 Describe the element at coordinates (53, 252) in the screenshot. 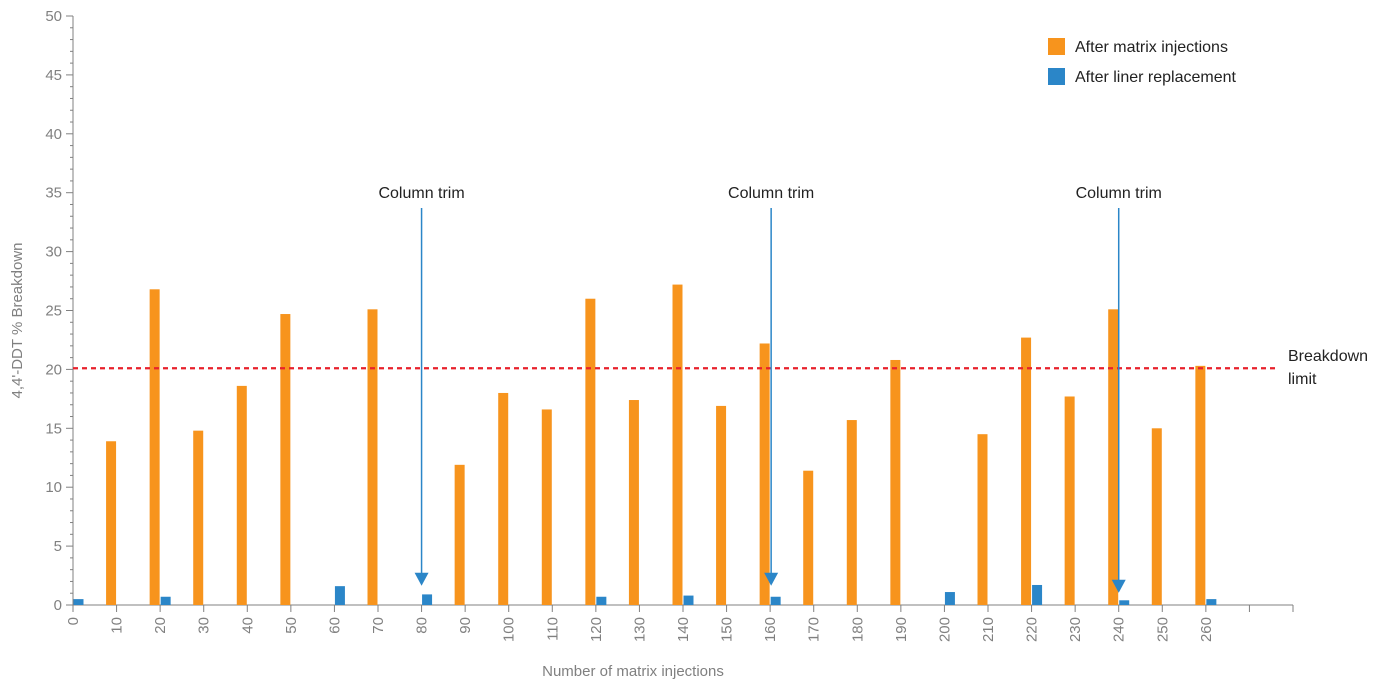

I see `y-tick-label: 30` at that location.